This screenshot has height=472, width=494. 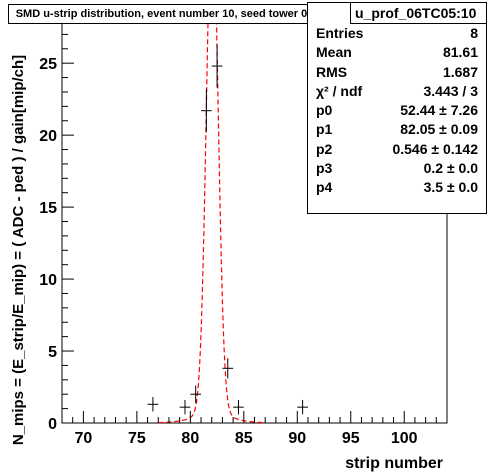 I want to click on x-tick-label: 80, so click(x=190, y=438).